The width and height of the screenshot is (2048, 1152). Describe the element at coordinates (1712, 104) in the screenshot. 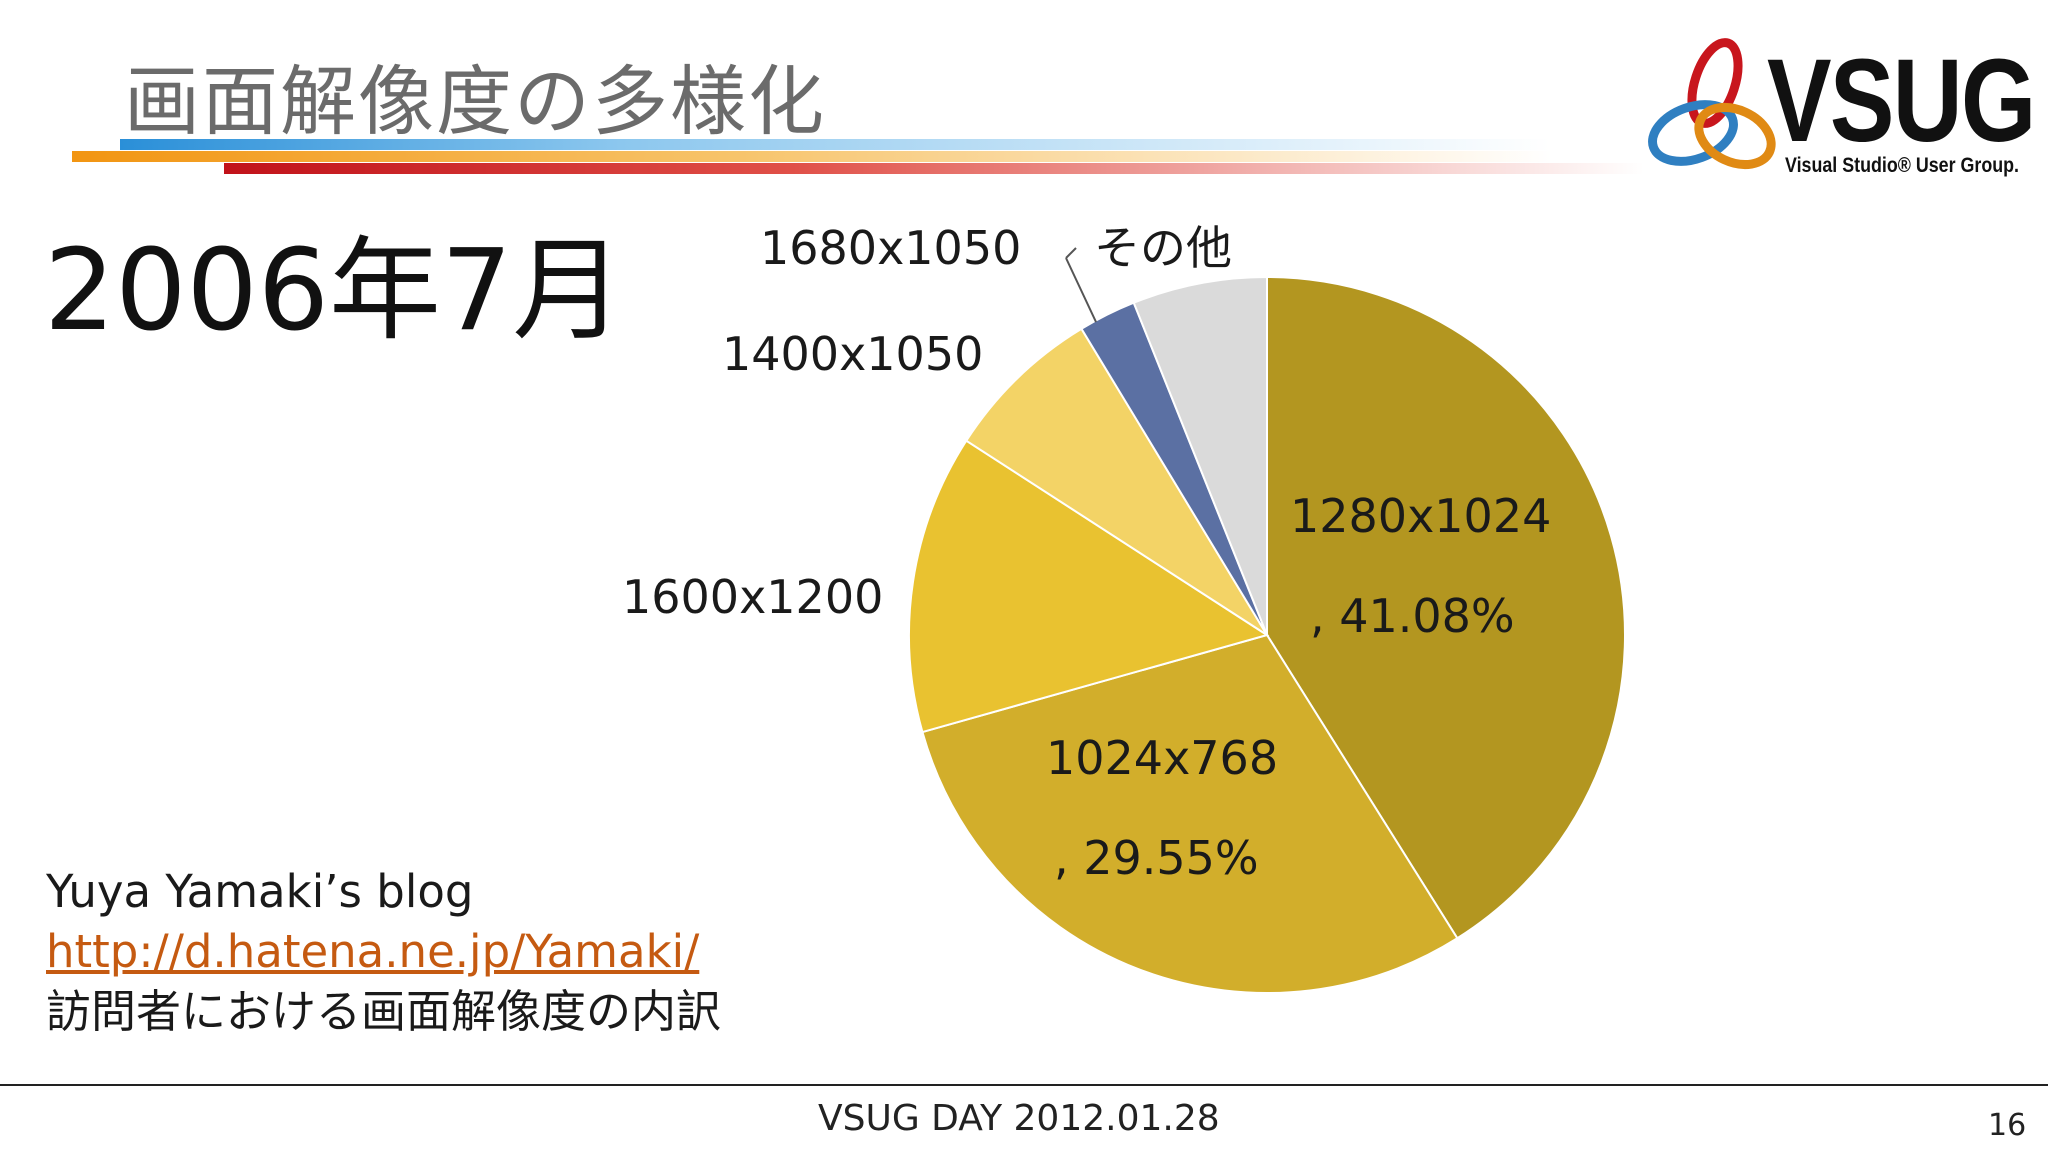

I see `logo-rings-icon` at that location.